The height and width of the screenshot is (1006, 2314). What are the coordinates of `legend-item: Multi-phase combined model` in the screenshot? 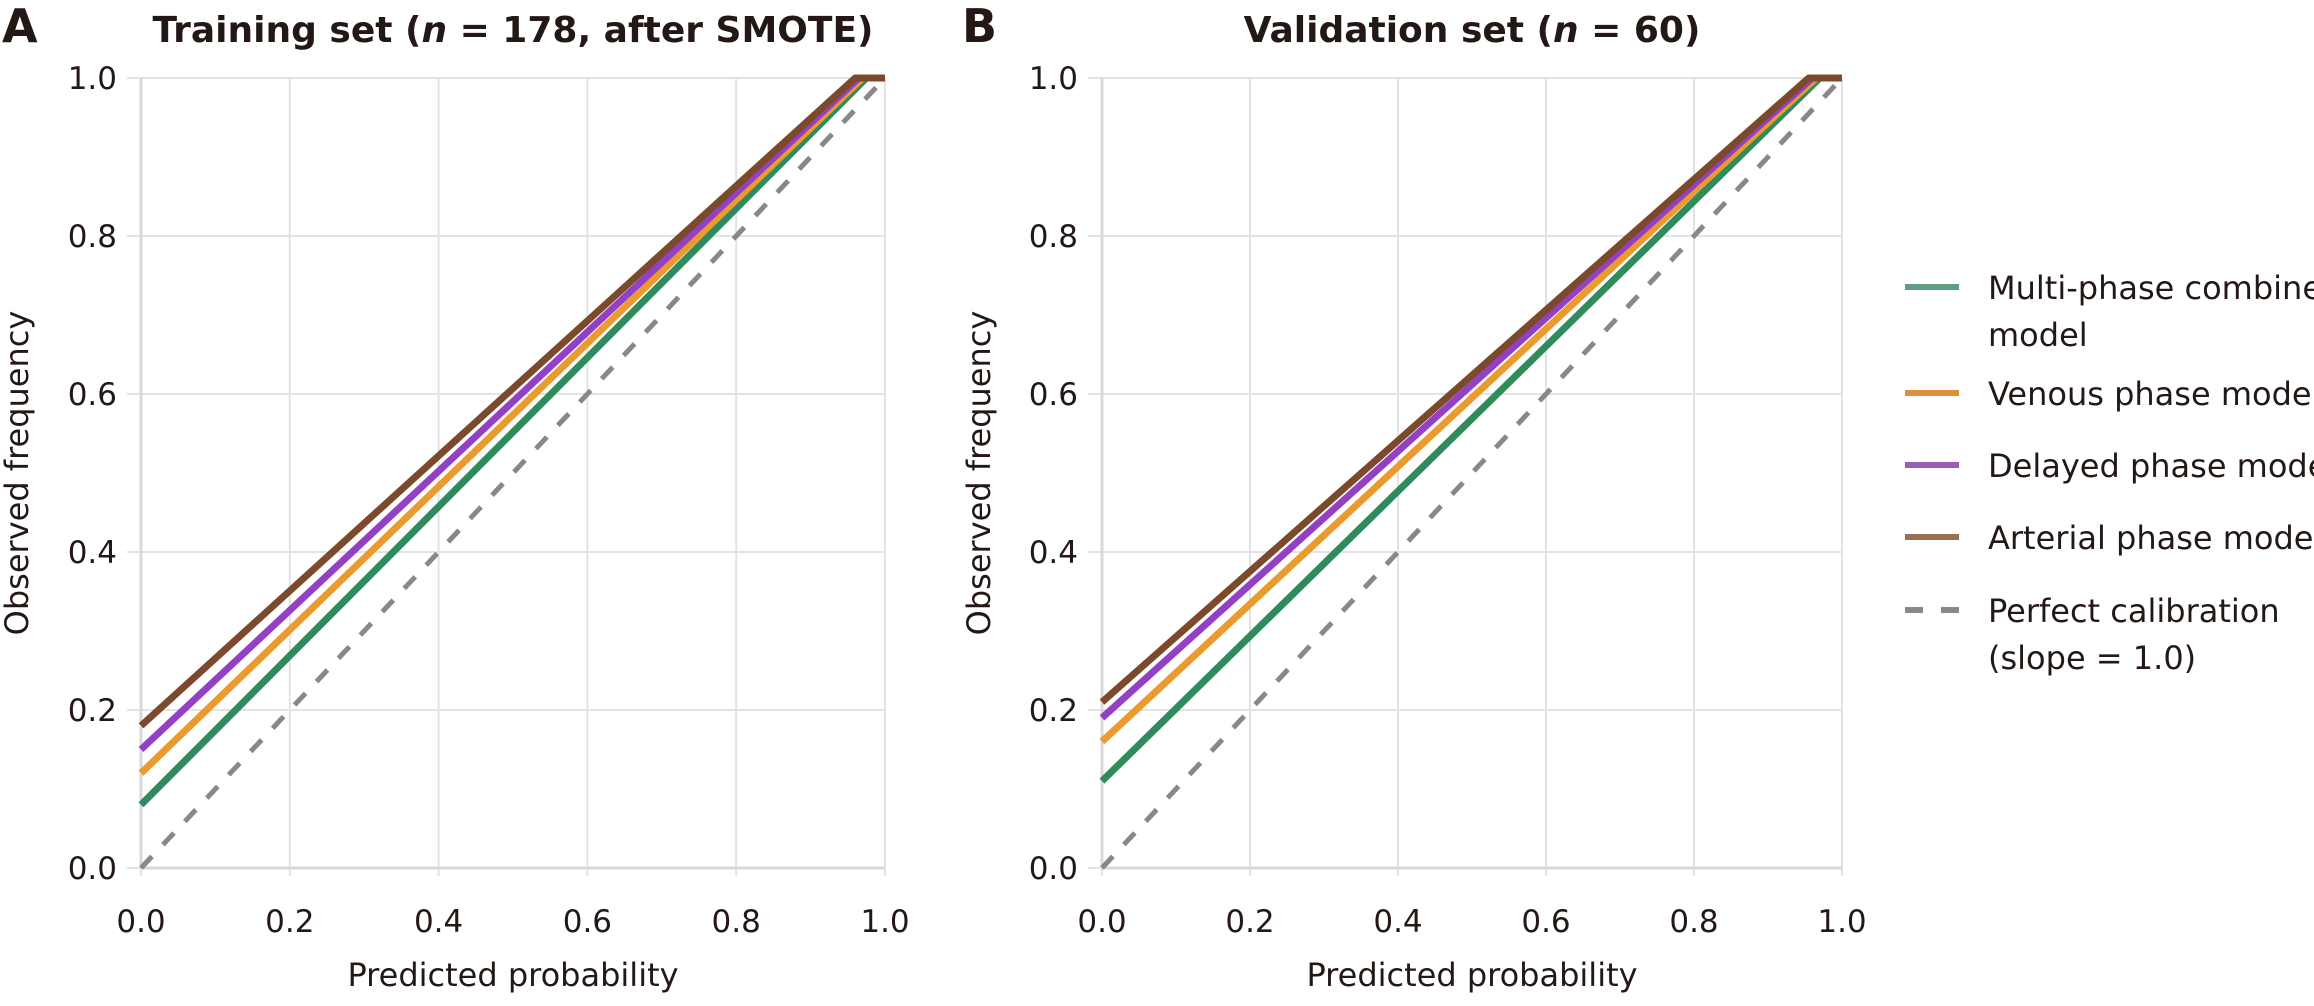 It's located at (2109, 311).